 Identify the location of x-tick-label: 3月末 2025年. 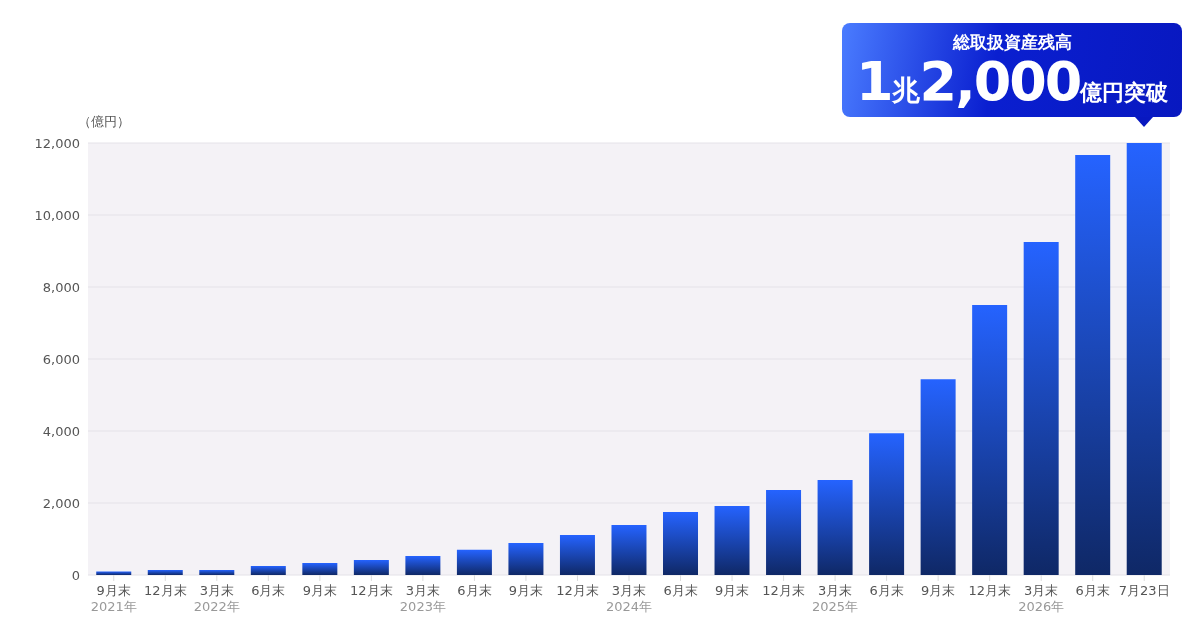
(835, 598).